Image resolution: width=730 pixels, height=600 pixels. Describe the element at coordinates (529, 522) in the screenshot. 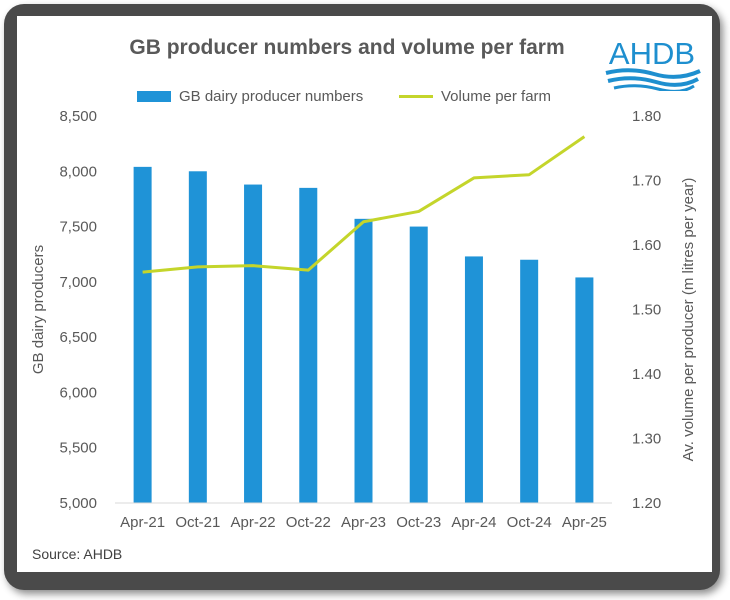

I see `x-tick-label: Oct-24` at that location.